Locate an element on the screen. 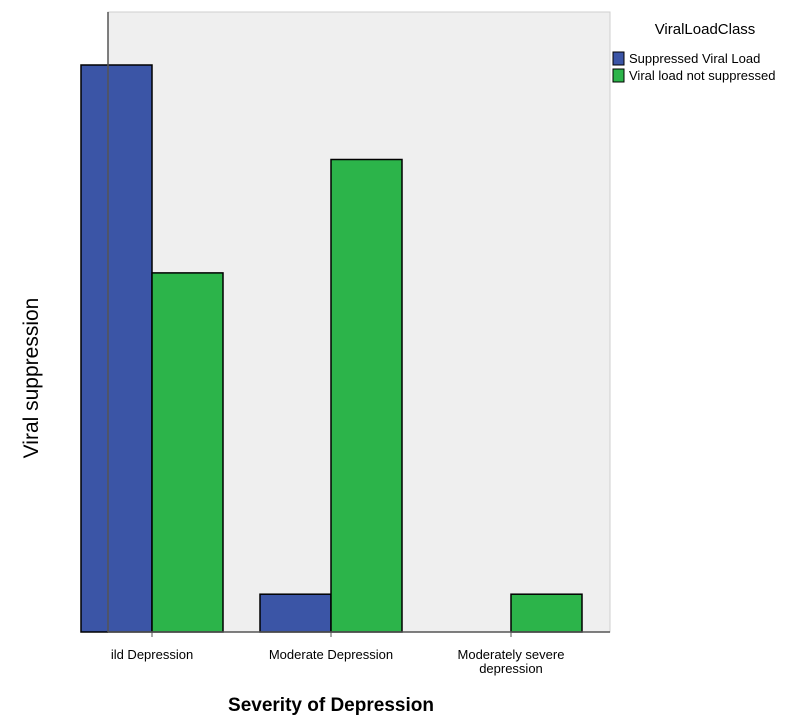 The width and height of the screenshot is (810, 720). y-axis-label: Viral suppression is located at coordinates (31, 378).